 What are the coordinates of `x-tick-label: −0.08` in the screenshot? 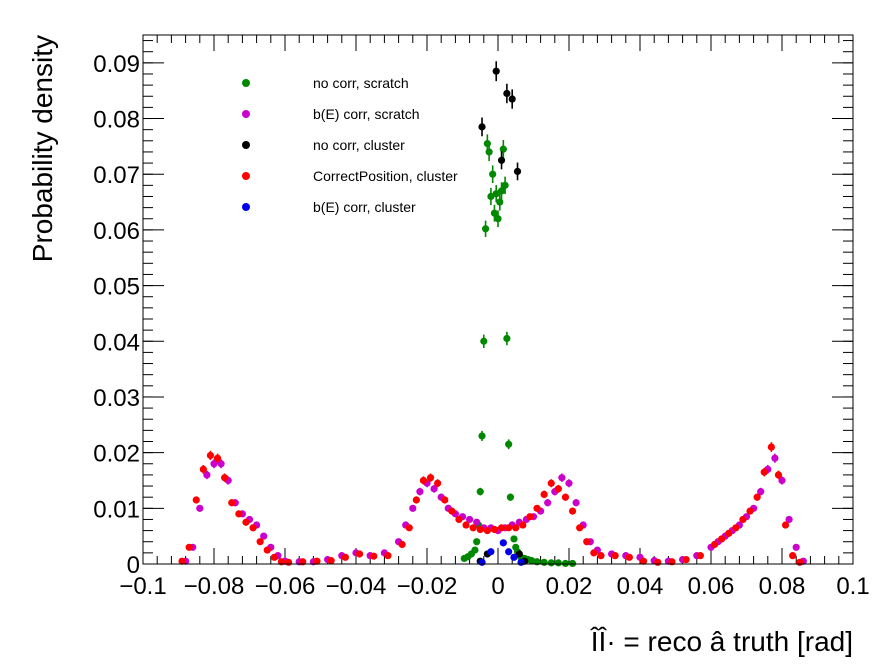 It's located at (214, 586).